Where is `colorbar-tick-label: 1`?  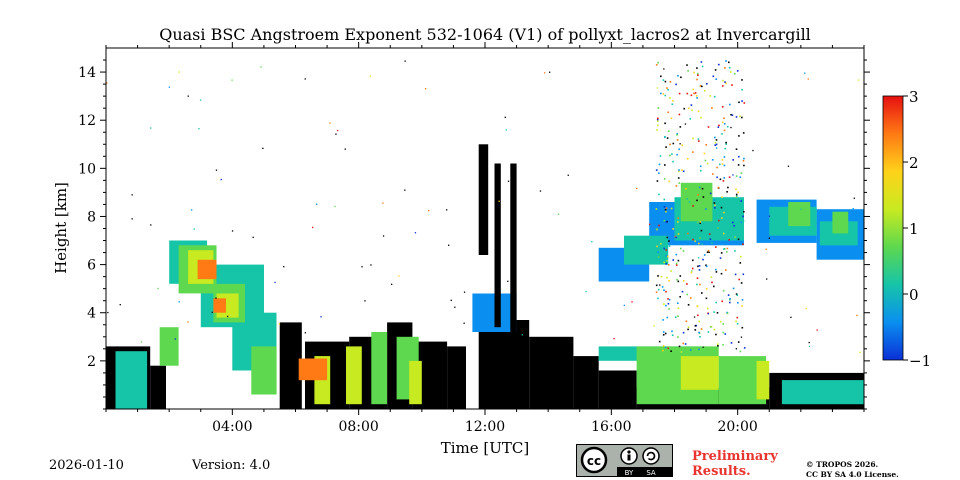 colorbar-tick-label: 1 is located at coordinates (914, 229).